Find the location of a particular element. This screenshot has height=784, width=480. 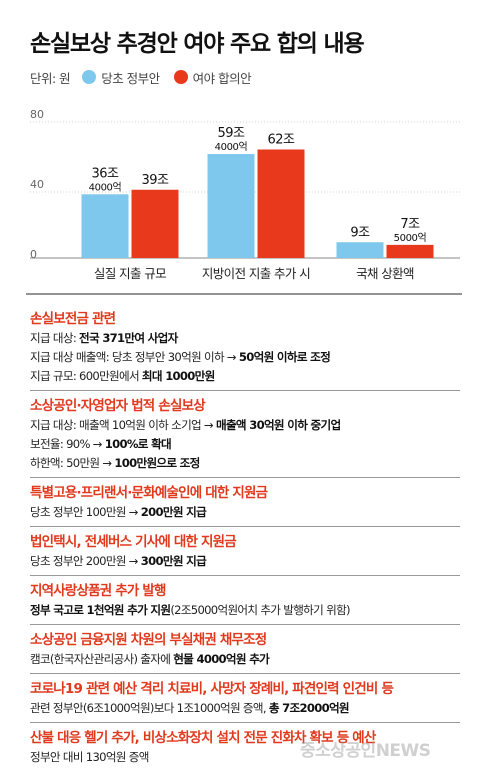

line-emphasis: 300만원 지급 is located at coordinates (173, 561).